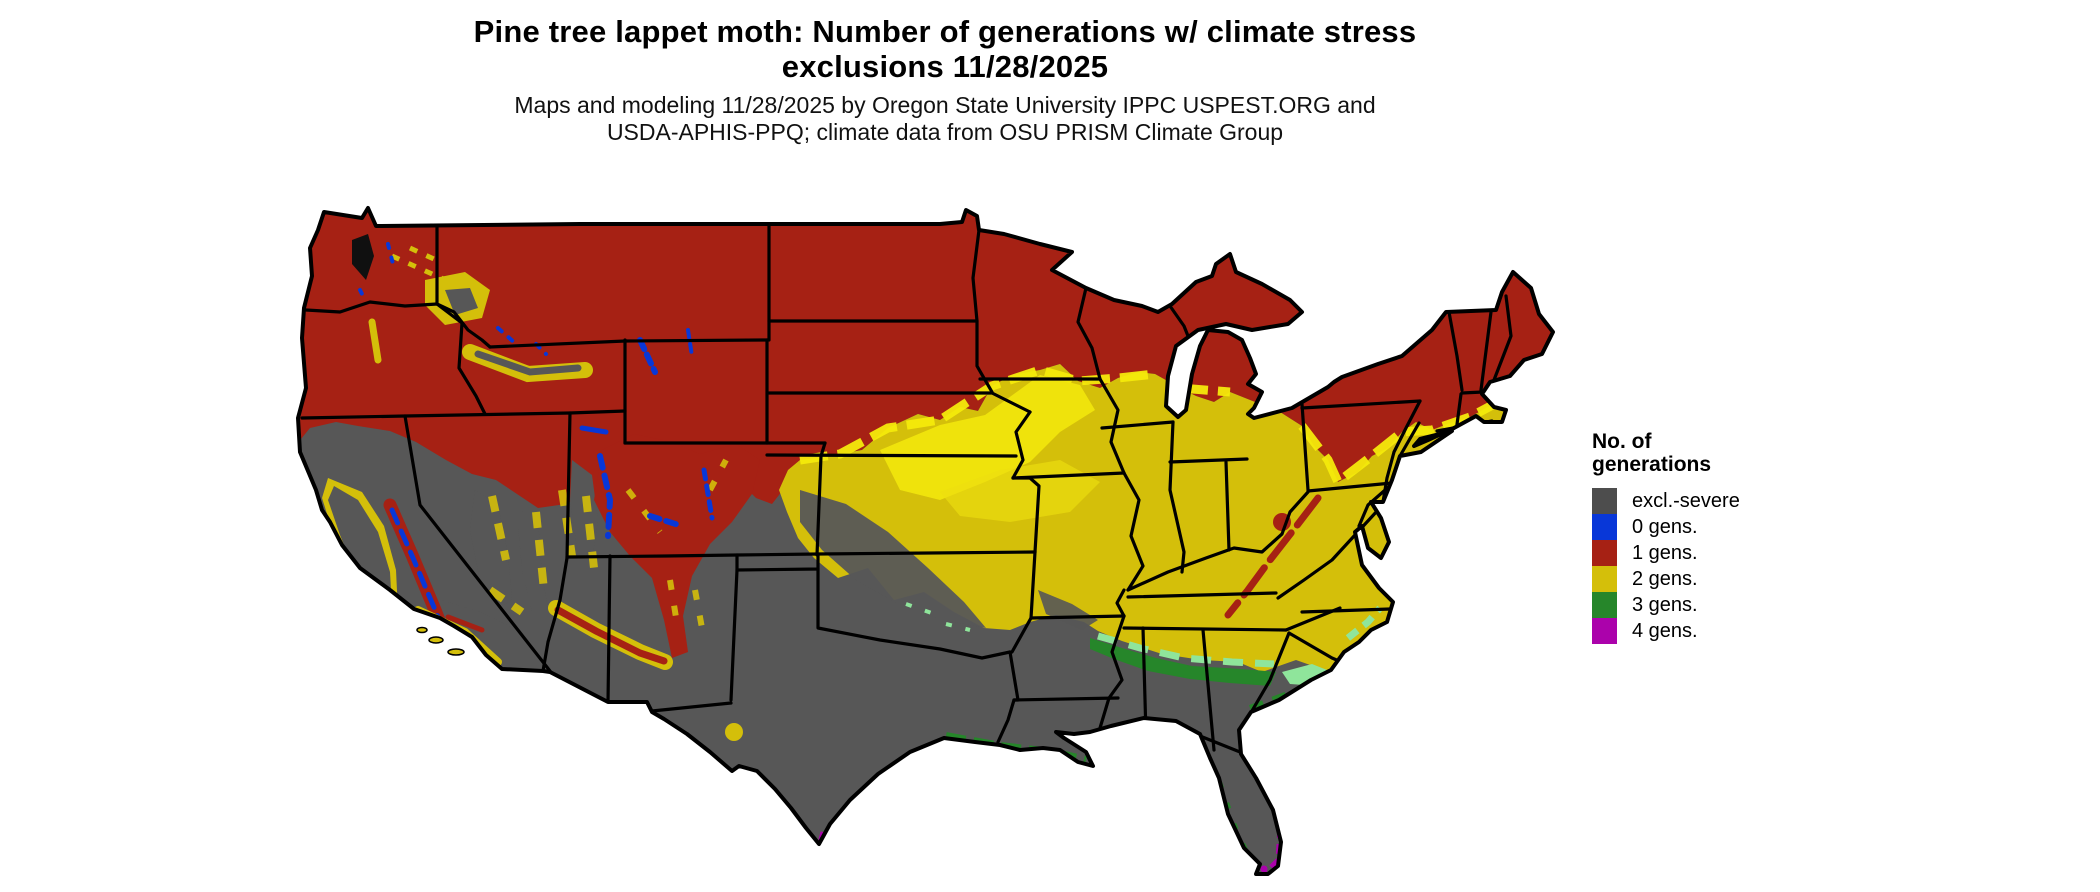 Image resolution: width=2100 pixels, height=892 pixels. What do you see at coordinates (938, 617) in the screenshot?
I see `map-mint-ok-specks` at bounding box center [938, 617].